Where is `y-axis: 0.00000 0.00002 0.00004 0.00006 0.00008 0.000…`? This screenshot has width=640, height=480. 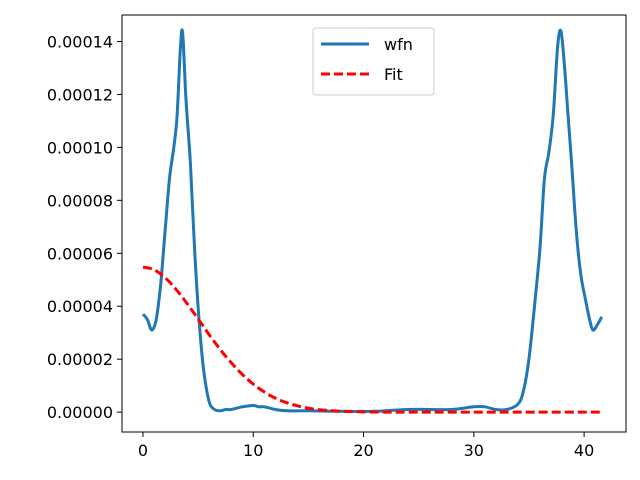 y-axis: 0.00000 0.00002 0.00004 0.00006 0.00008 0.000… is located at coordinates (84, 227).